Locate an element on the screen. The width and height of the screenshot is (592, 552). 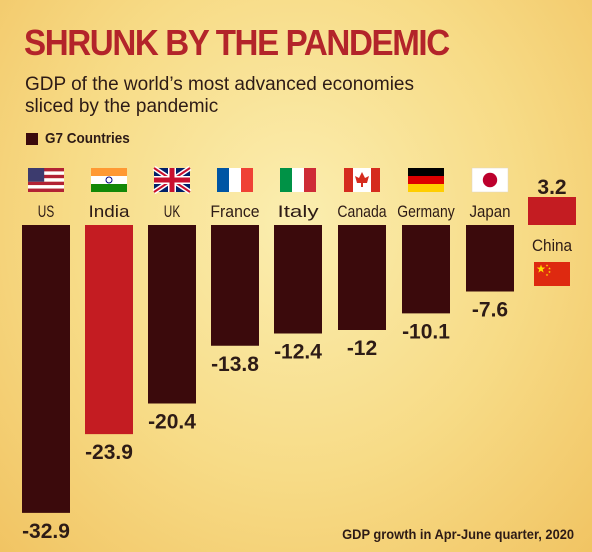
india-flag-icon is located at coordinates (109, 180).